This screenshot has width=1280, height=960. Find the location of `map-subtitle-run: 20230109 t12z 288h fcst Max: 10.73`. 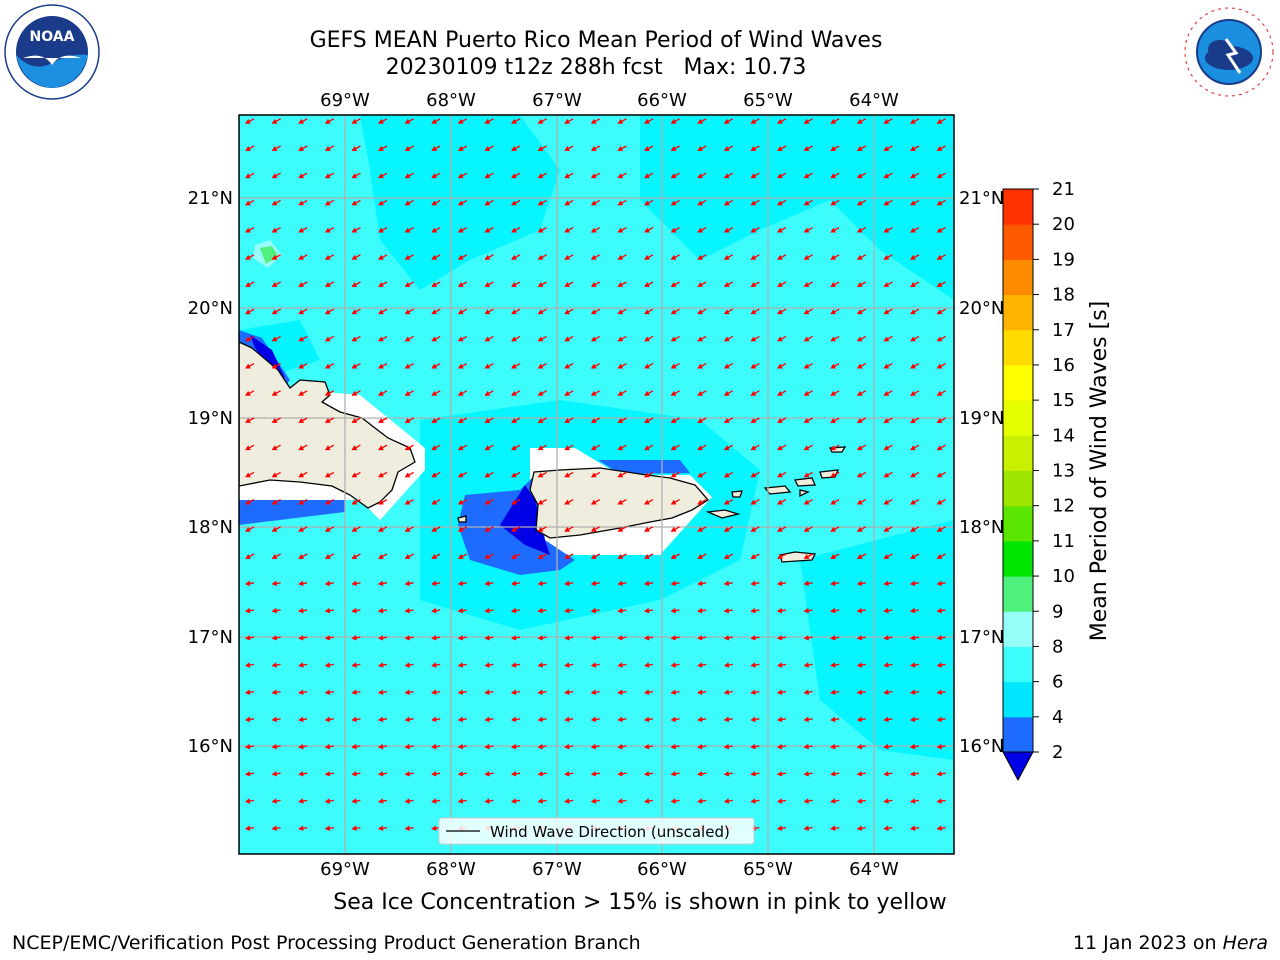

map-subtitle-run: 20230109 t12z 288h fcst Max: 10.73 is located at coordinates (596, 67).